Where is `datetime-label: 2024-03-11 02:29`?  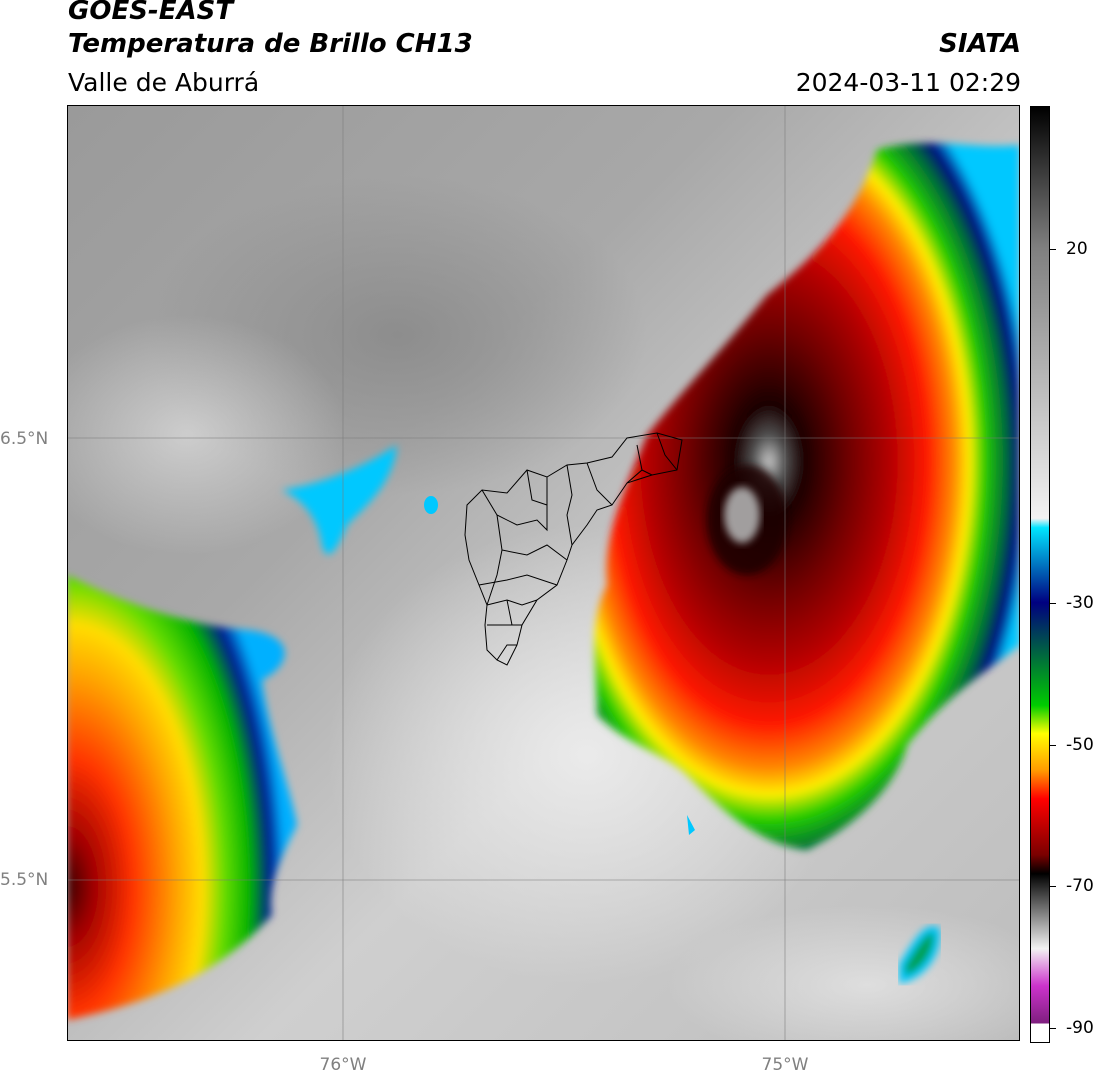 datetime-label: 2024-03-11 02:29 is located at coordinates (908, 82).